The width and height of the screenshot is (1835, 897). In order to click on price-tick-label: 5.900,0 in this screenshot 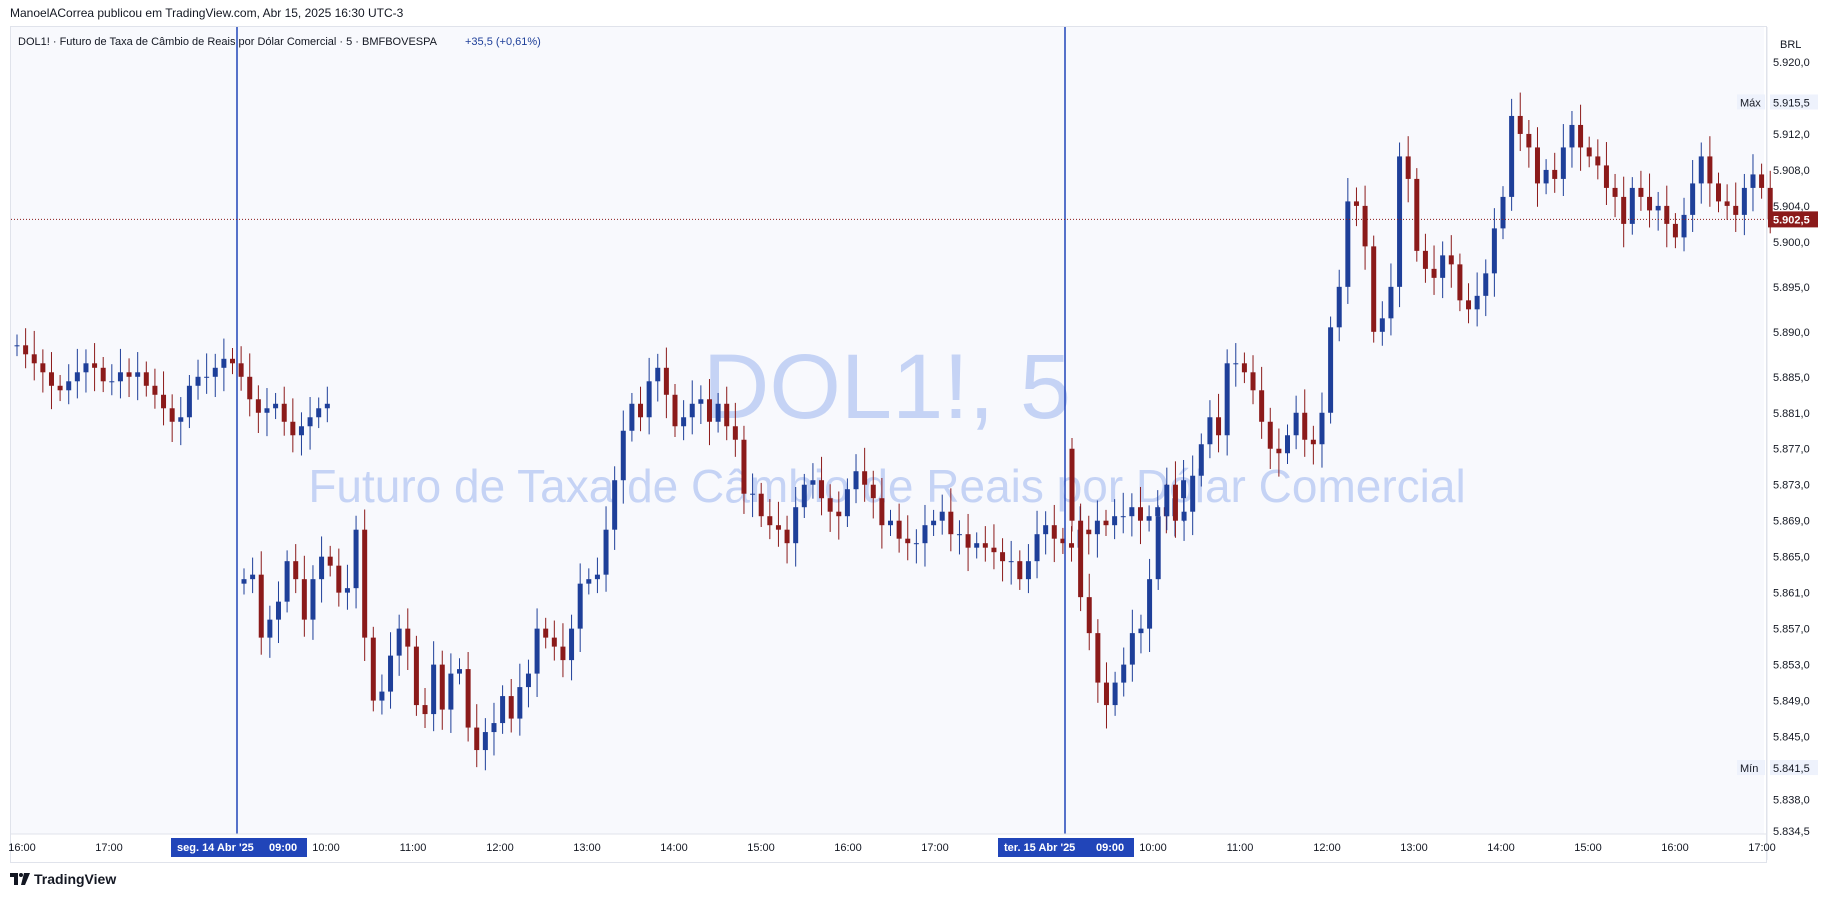, I will do `click(1791, 243)`.